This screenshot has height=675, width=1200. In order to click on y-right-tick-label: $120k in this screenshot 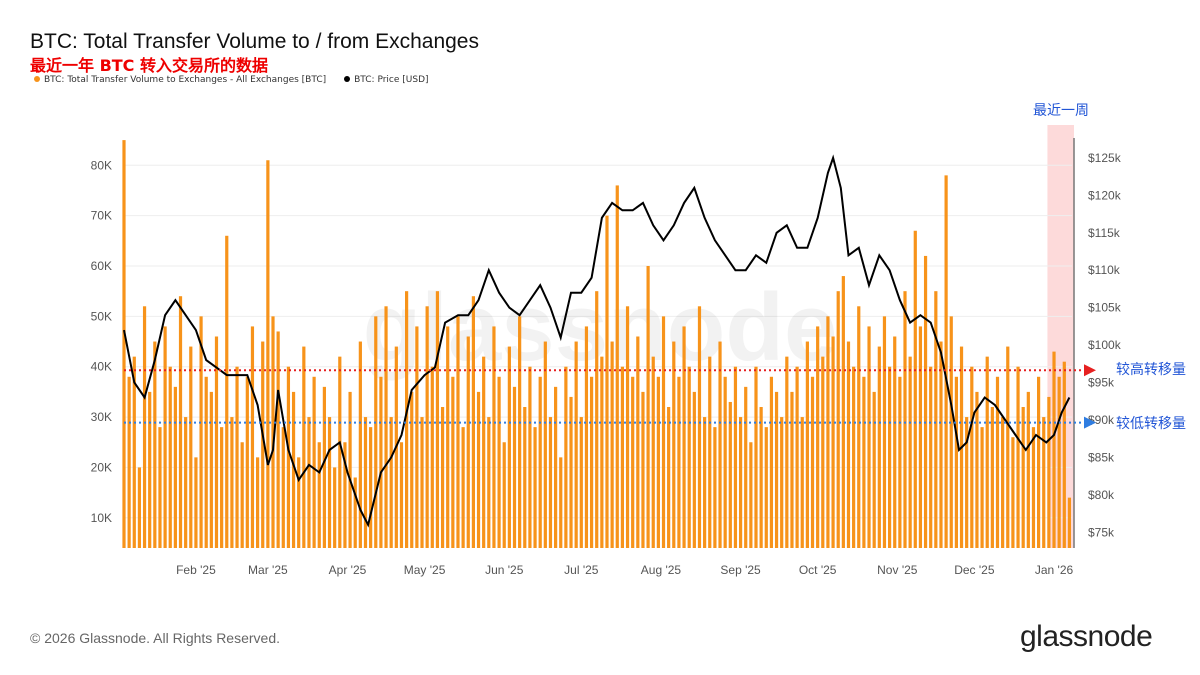, I will do `click(1105, 195)`.